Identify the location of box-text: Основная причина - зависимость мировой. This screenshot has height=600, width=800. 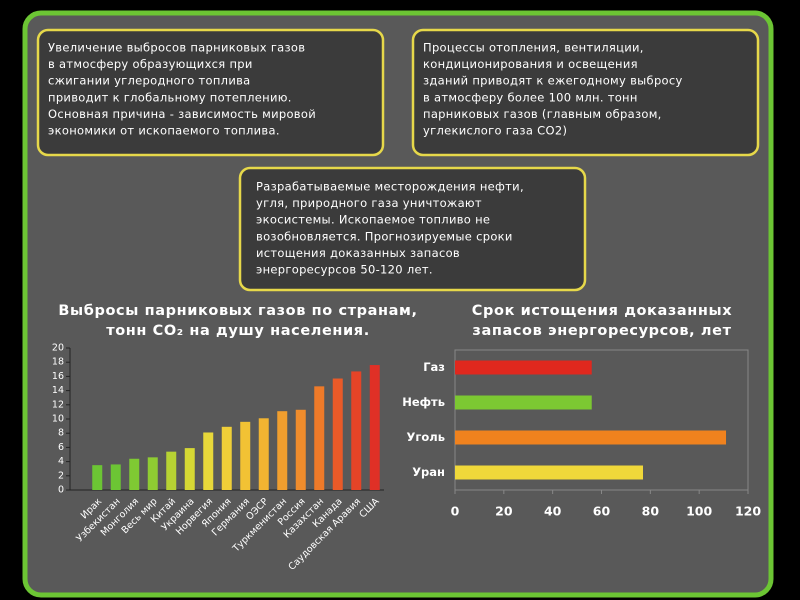
(182, 114).